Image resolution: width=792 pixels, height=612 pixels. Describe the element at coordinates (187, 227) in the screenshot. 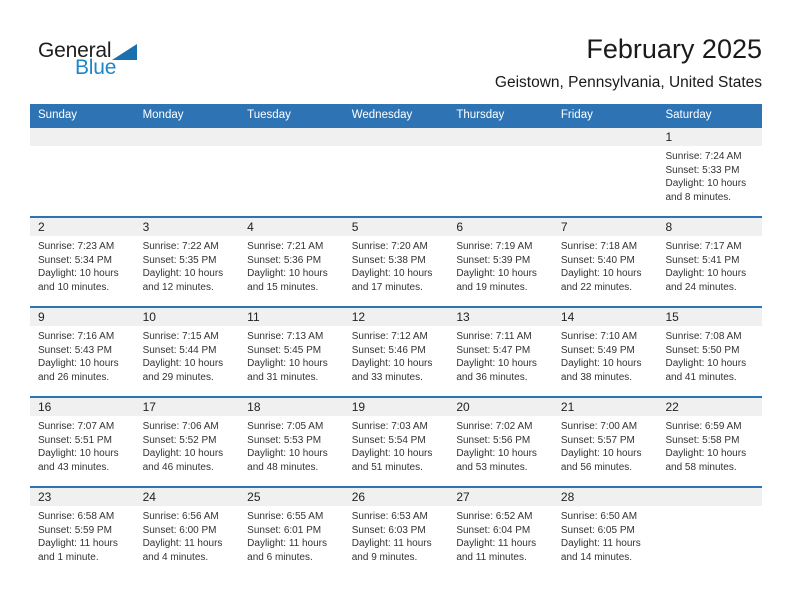

I see `day-number: 3` at that location.